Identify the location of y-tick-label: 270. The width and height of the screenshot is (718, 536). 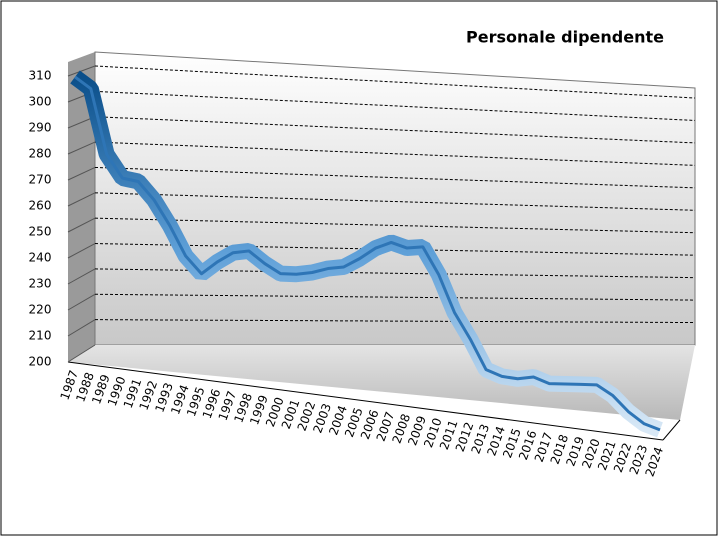
(40, 180).